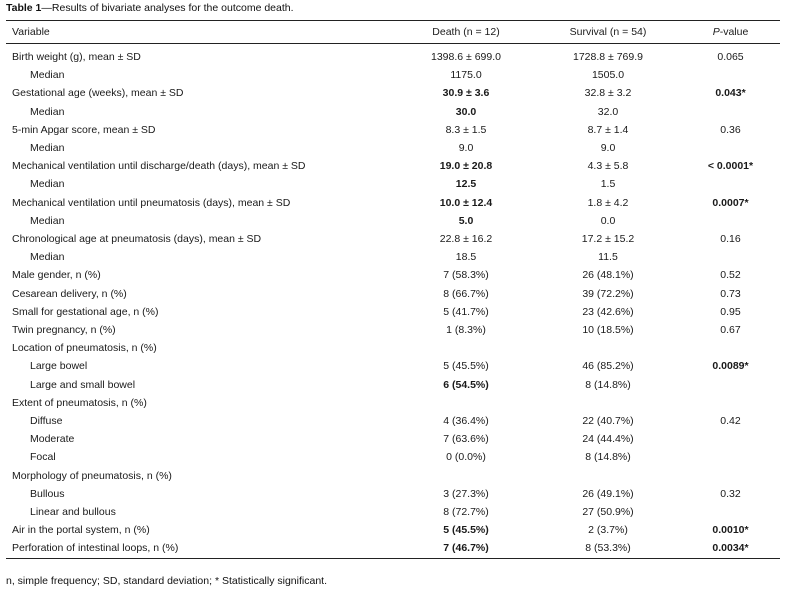  Describe the element at coordinates (608, 457) in the screenshot. I see `cell-survival: 8 (14.8%)` at that location.